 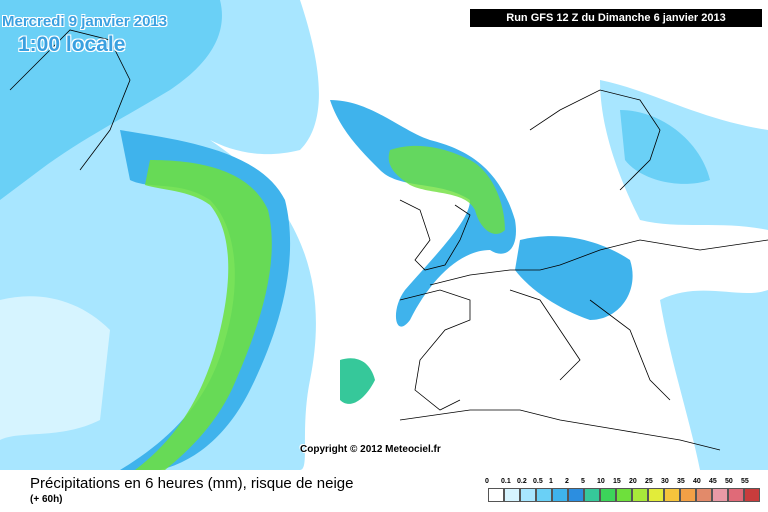 I want to click on legend-item: 0.5, so click(x=542, y=490).